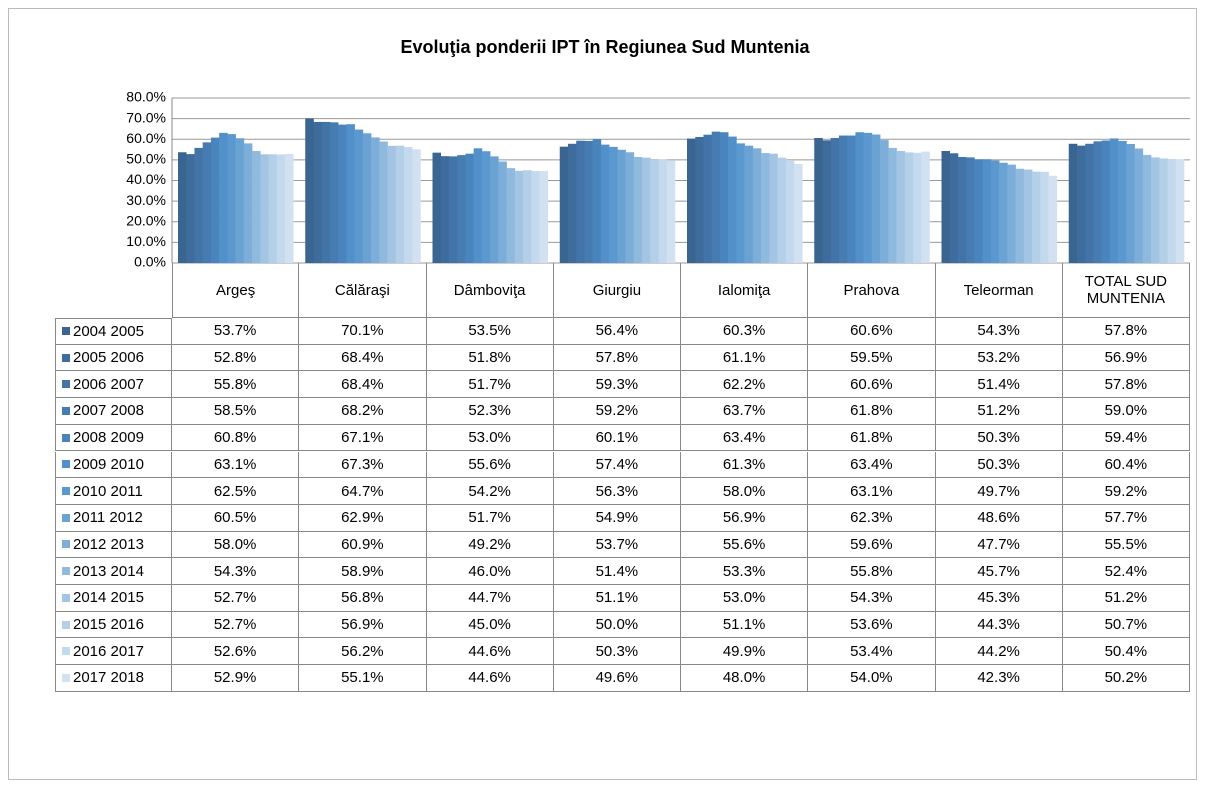 The height and width of the screenshot is (787, 1207). What do you see at coordinates (1126, 491) in the screenshot?
I see `data-label: 59.2%` at bounding box center [1126, 491].